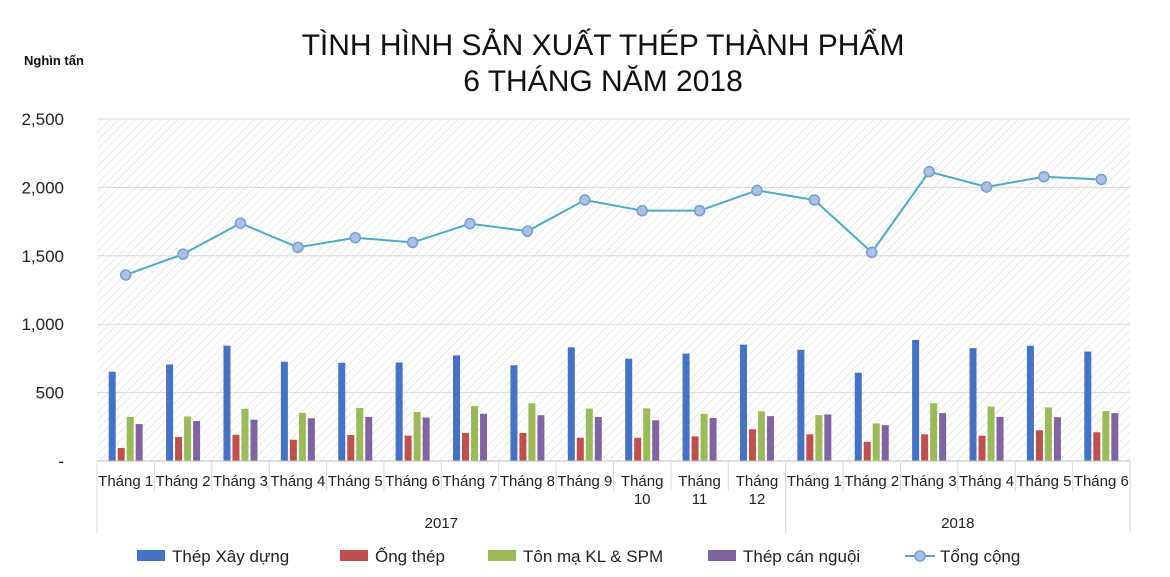 Image resolution: width=1170 pixels, height=577 pixels. What do you see at coordinates (980, 556) in the screenshot?
I see `legend-label-5: Tổng cộng` at bounding box center [980, 556].